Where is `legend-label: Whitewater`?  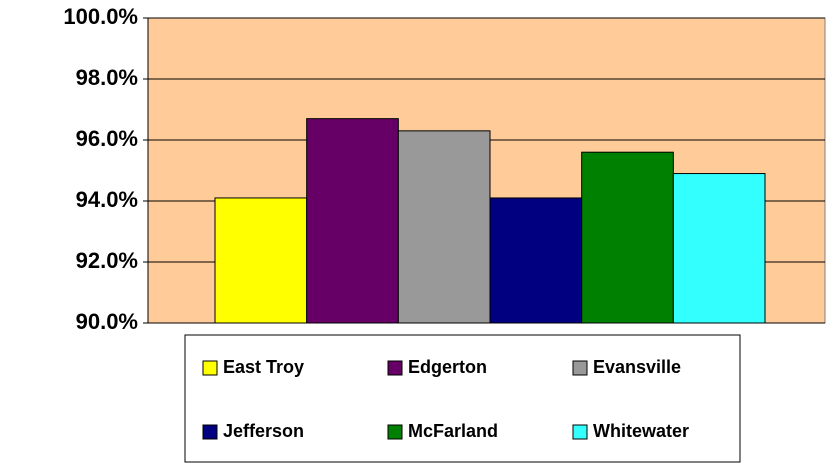 legend-label: Whitewater is located at coordinates (641, 431).